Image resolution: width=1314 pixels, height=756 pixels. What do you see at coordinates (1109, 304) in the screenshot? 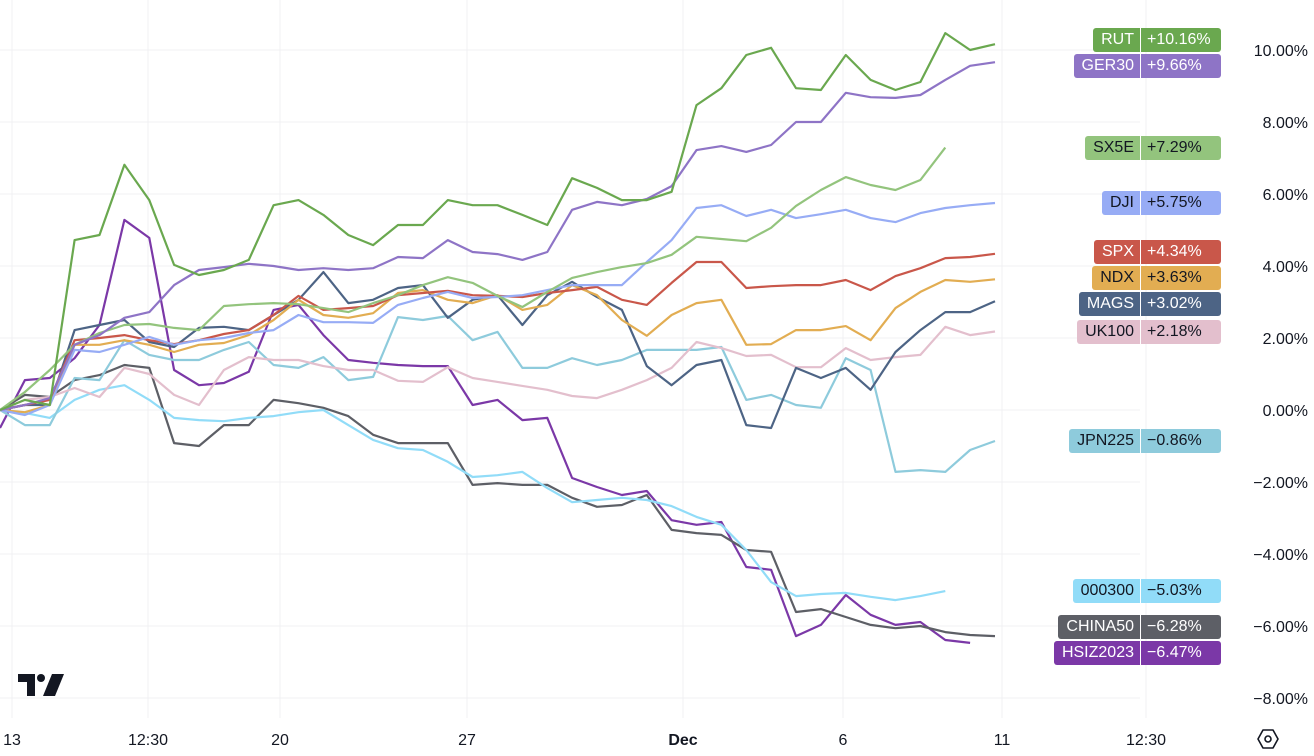
I see `series-name: MAGS` at bounding box center [1109, 304].